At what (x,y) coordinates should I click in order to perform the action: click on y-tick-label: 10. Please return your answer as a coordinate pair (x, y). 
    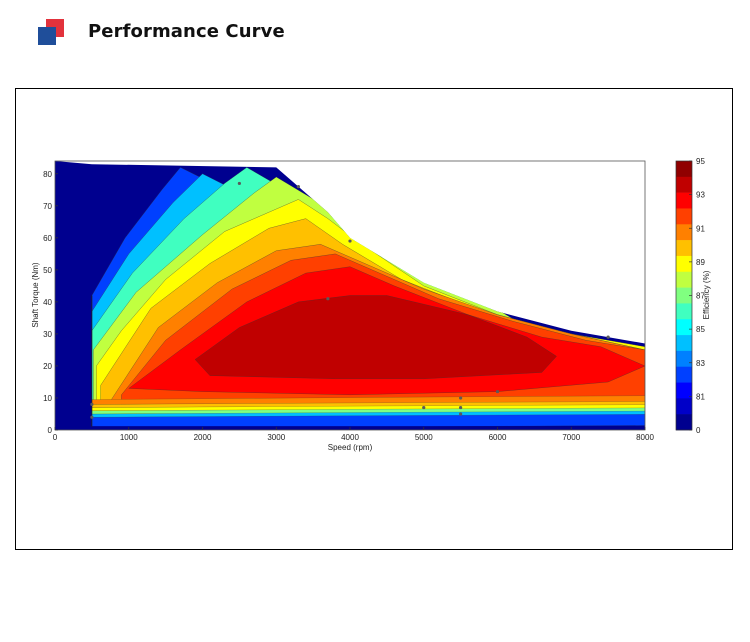
    Looking at the image, I should click on (47, 398).